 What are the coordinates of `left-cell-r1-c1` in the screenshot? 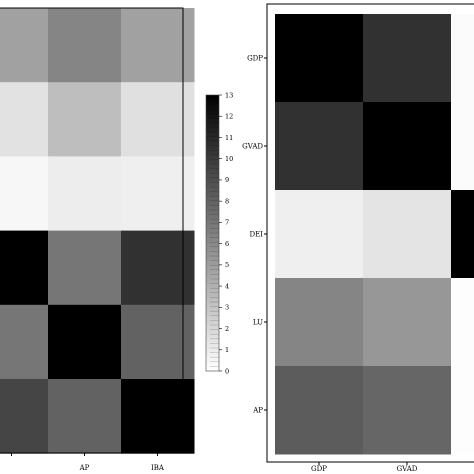 It's located at (85, 119).